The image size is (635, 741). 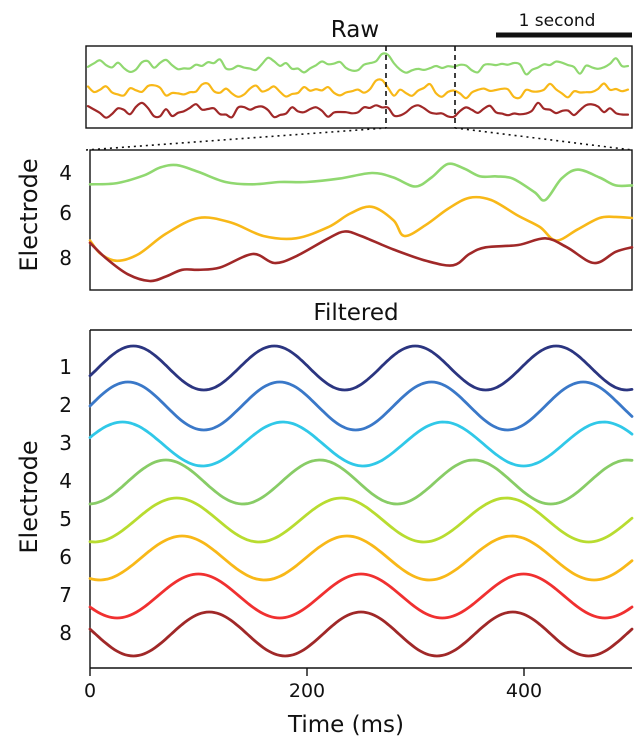 I want to click on filtered-tick-electrode-3: 3, so click(x=65, y=443).